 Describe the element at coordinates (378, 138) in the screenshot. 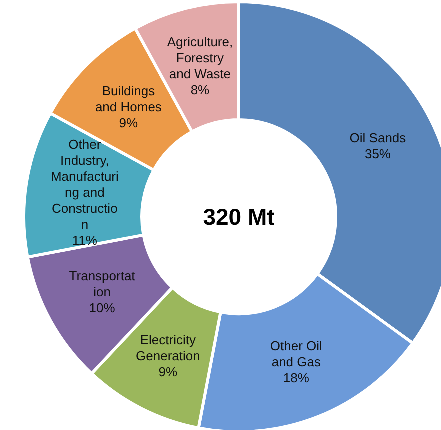

I see `slice-label: Oil Sands` at that location.